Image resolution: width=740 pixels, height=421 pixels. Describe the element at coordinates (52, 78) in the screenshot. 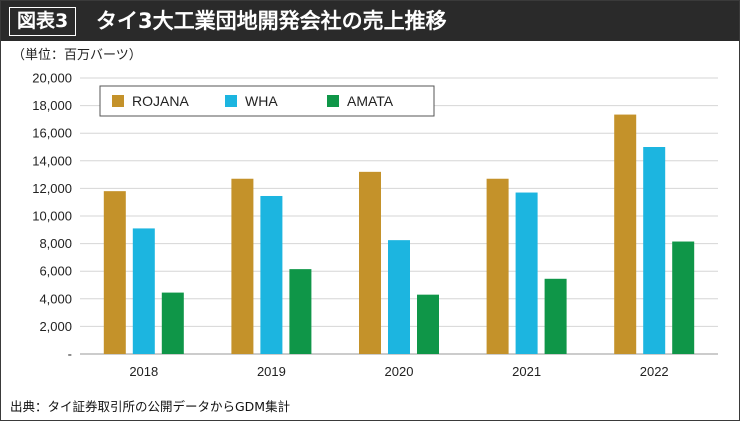

I see `y-tick-label: 20,000` at that location.